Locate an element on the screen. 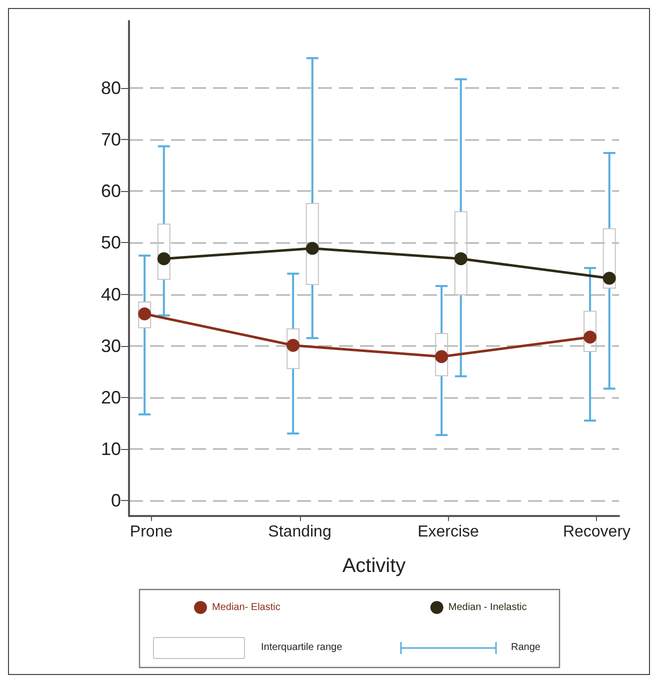  y-tick-label: 60 is located at coordinates (110, 191).